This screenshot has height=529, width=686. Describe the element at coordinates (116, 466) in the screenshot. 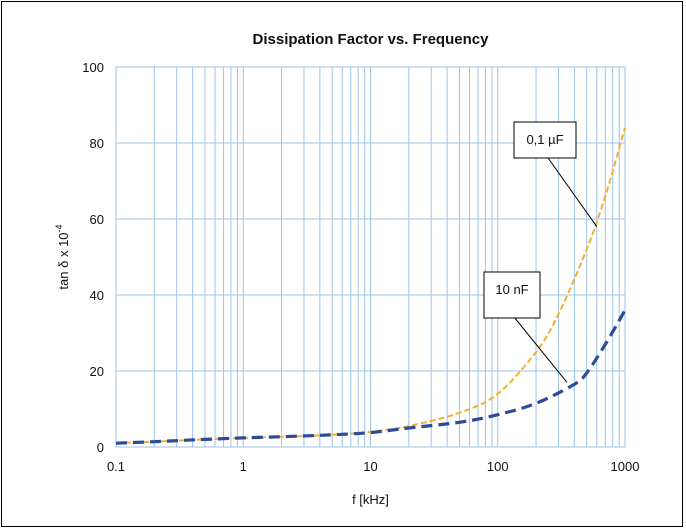

I see `x-tick-label: 0.1` at that location.